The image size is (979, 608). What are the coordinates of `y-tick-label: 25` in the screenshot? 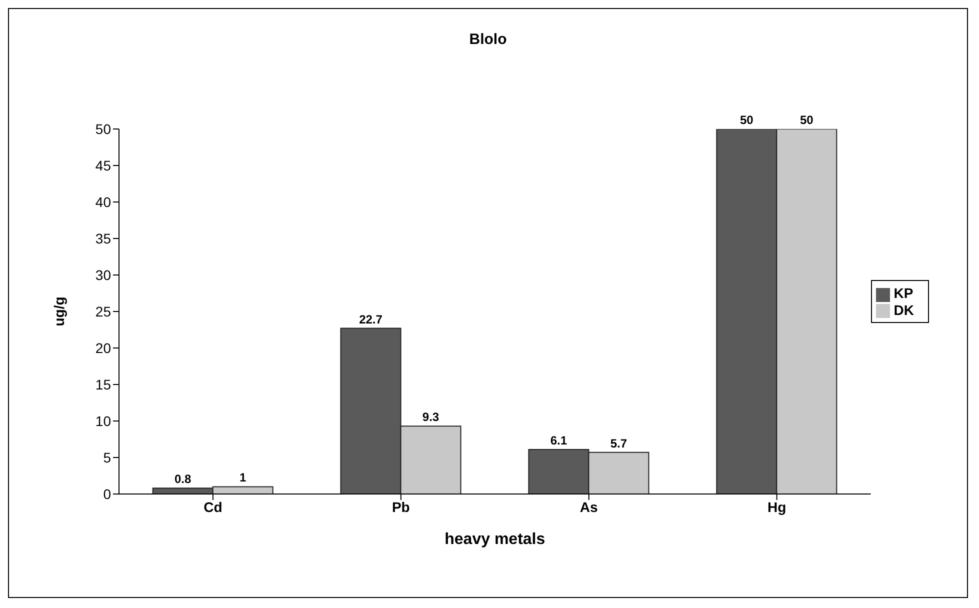 It's located at (103, 311).